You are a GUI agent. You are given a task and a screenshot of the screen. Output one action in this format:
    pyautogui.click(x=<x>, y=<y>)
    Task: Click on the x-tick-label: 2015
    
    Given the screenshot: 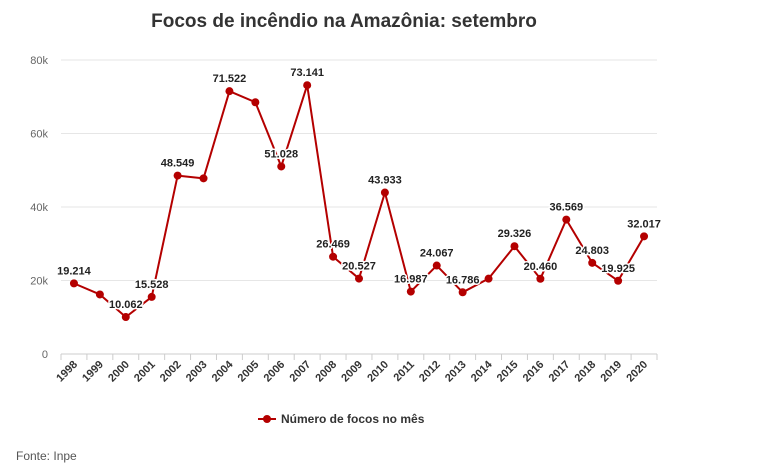 What is the action you would take?
    pyautogui.click(x=508, y=372)
    